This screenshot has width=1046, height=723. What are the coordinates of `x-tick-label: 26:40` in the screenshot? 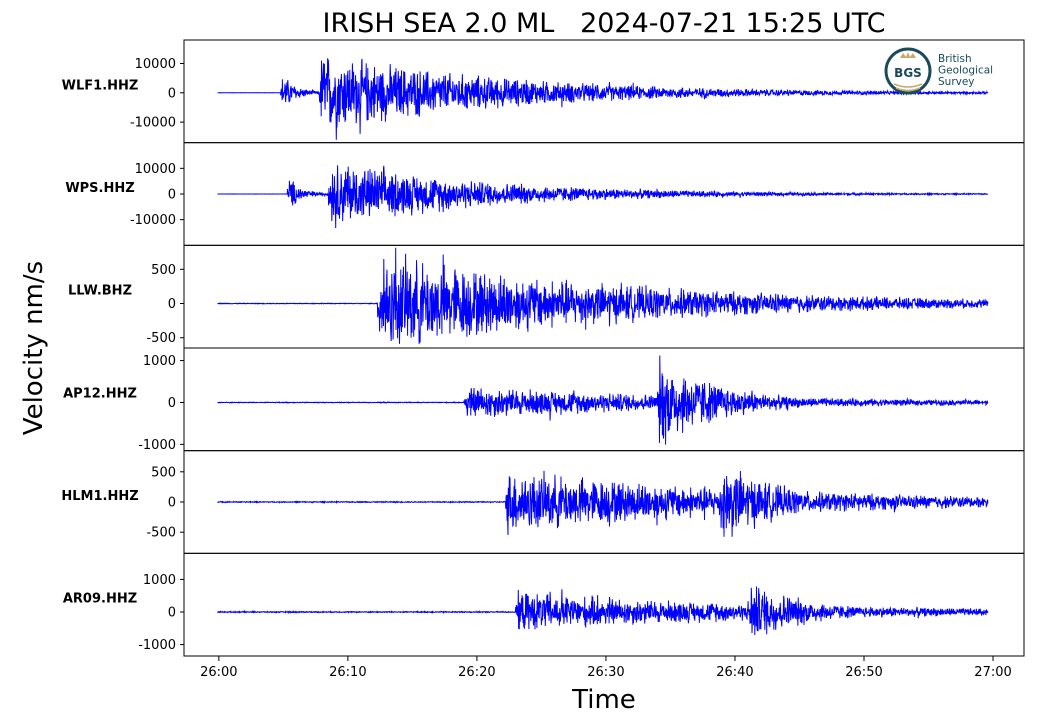 It's located at (734, 672).